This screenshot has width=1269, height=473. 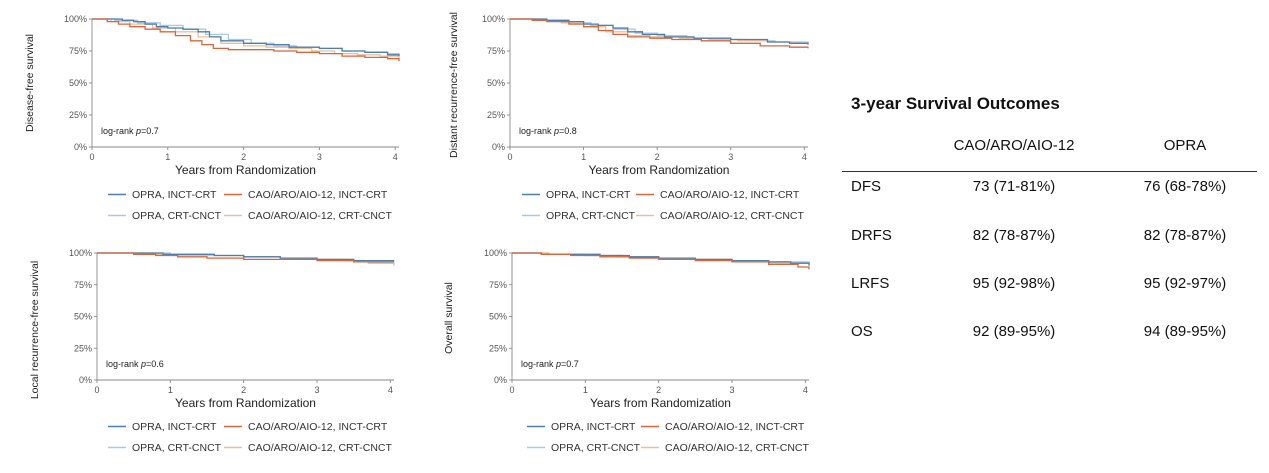 I want to click on y-tick-label: 0%, so click(x=80, y=147).